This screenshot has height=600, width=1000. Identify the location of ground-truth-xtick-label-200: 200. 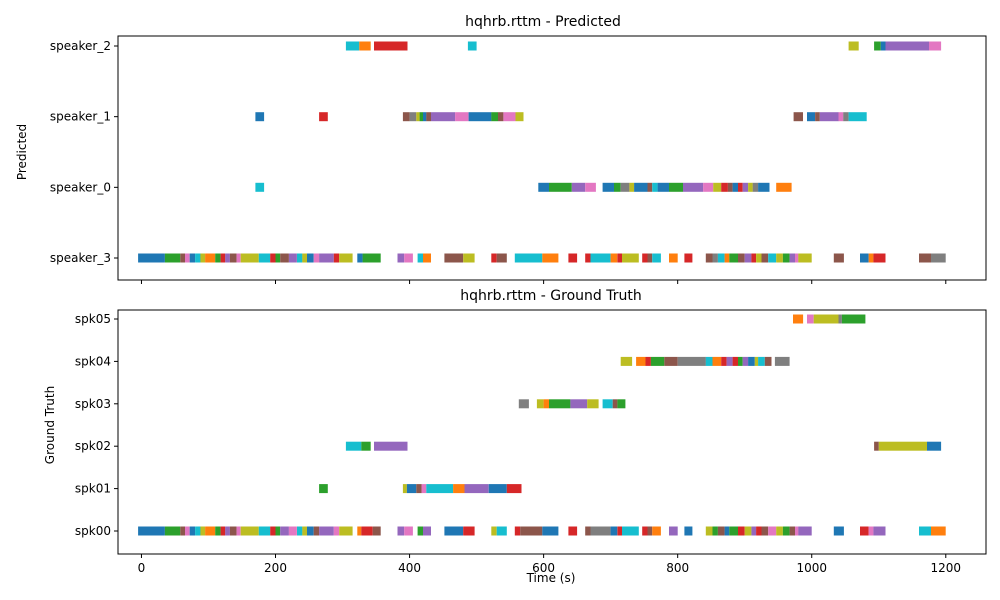
(275, 568).